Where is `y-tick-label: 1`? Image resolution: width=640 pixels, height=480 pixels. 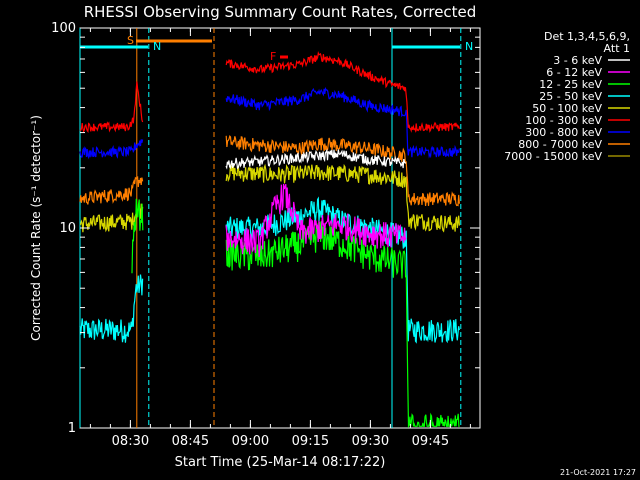
y-tick-label: 1 is located at coordinates (72, 428).